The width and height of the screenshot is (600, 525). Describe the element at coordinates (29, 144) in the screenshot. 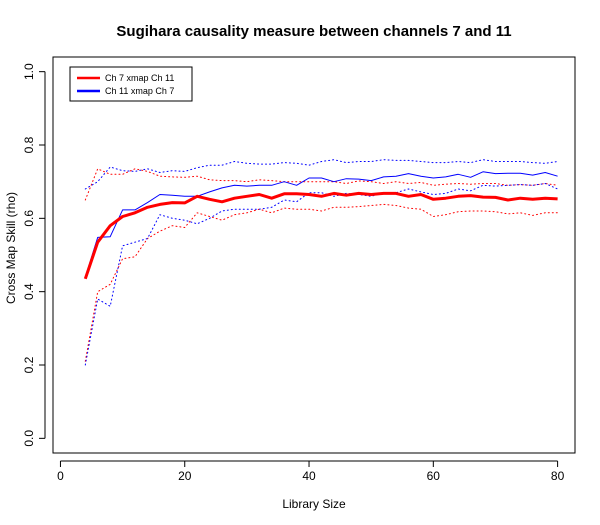

I see `y-tick-label: 0.8` at that location.